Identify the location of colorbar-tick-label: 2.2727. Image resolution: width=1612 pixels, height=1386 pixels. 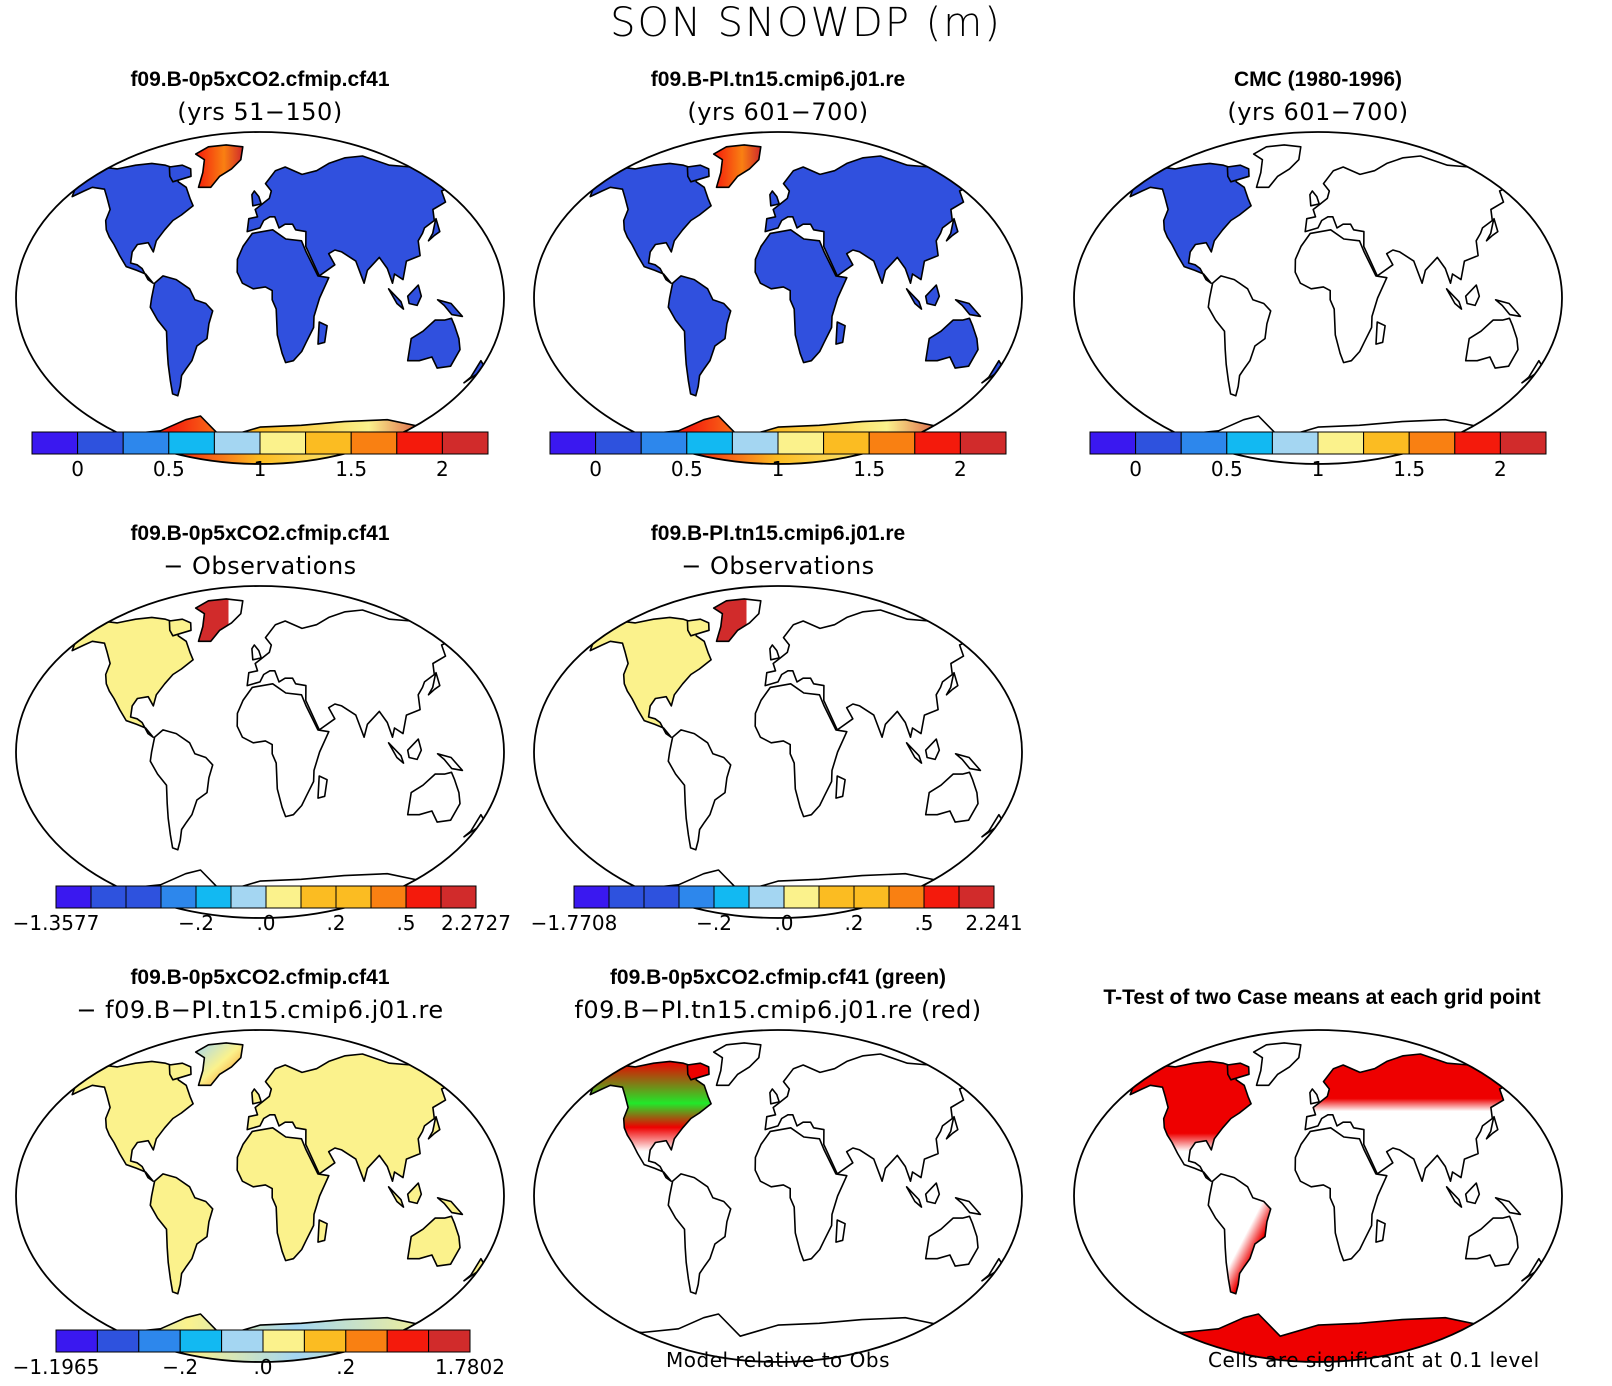
(476, 922).